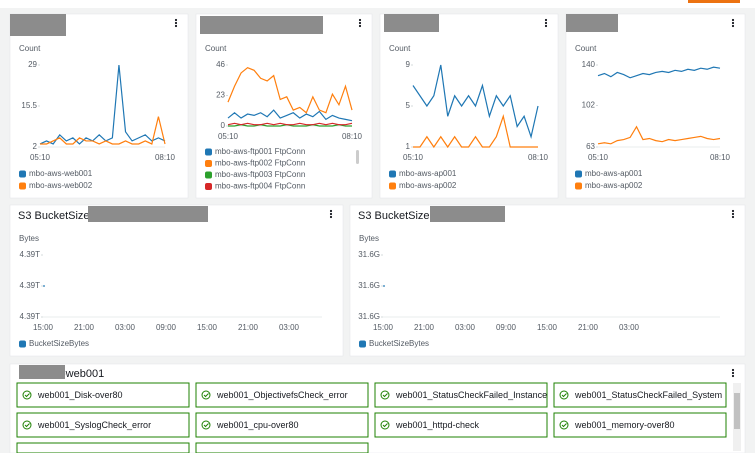 This screenshot has width=755, height=453. I want to click on legend-label: mbo-aws-ftp001 FtpConn, so click(260, 151).